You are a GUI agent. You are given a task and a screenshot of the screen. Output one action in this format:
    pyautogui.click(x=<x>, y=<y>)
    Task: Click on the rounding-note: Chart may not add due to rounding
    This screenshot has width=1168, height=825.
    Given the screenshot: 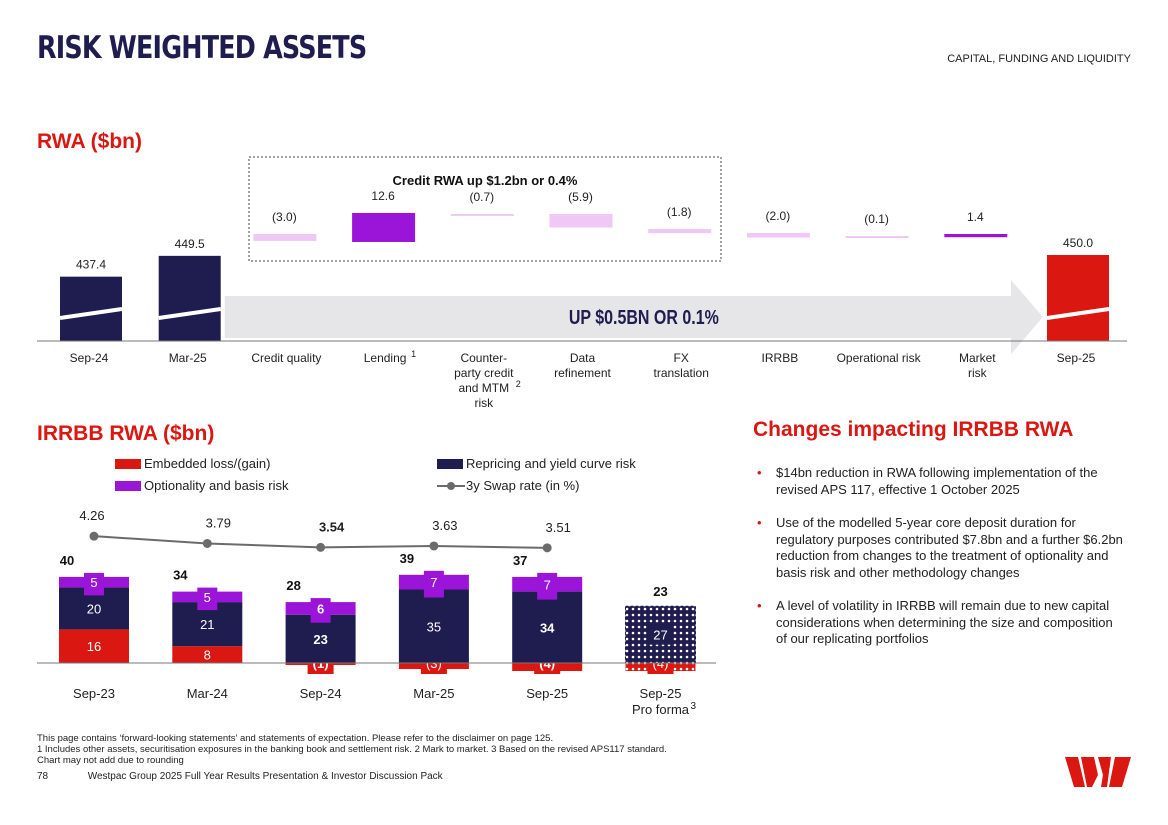 What is the action you would take?
    pyautogui.click(x=110, y=760)
    